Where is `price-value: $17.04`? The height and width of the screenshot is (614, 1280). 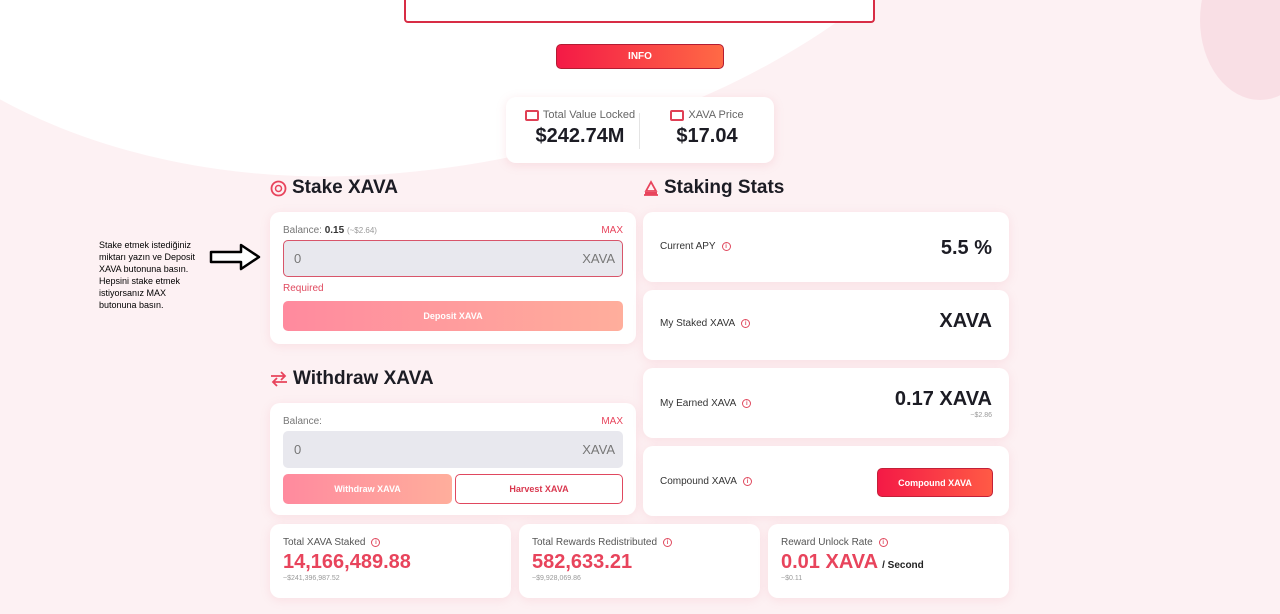 price-value: $17.04 is located at coordinates (707, 136).